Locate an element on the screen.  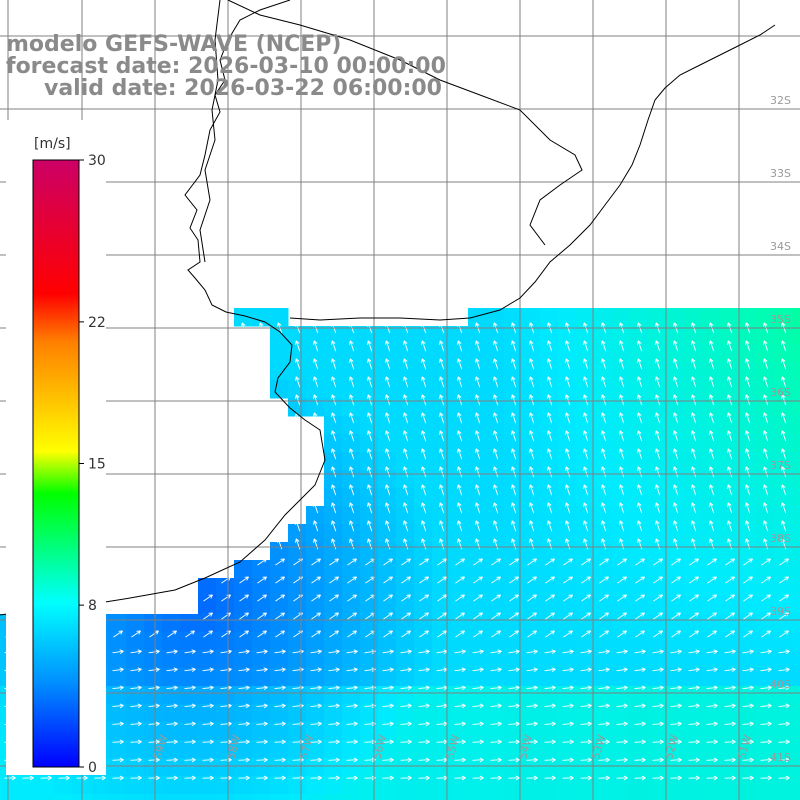
longitude-label: 52W is located at coordinates (671, 747).